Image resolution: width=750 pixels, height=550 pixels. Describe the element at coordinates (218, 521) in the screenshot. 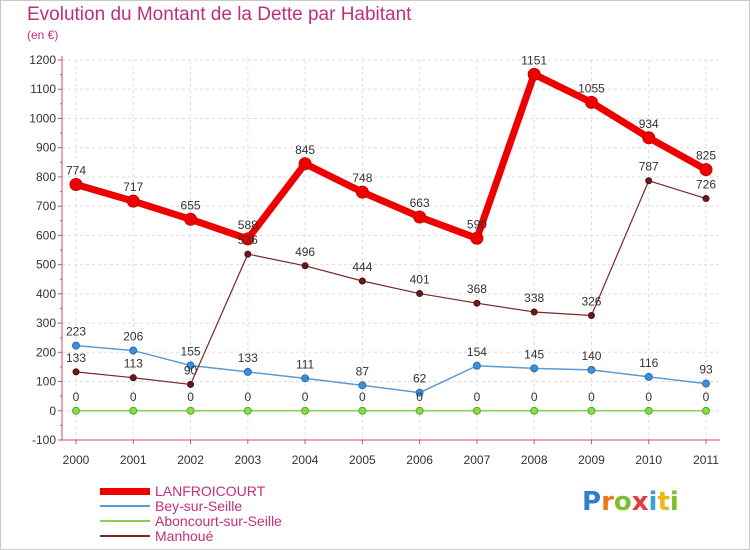

I see `legend-label: Aboncourt-sur-Seille` at that location.